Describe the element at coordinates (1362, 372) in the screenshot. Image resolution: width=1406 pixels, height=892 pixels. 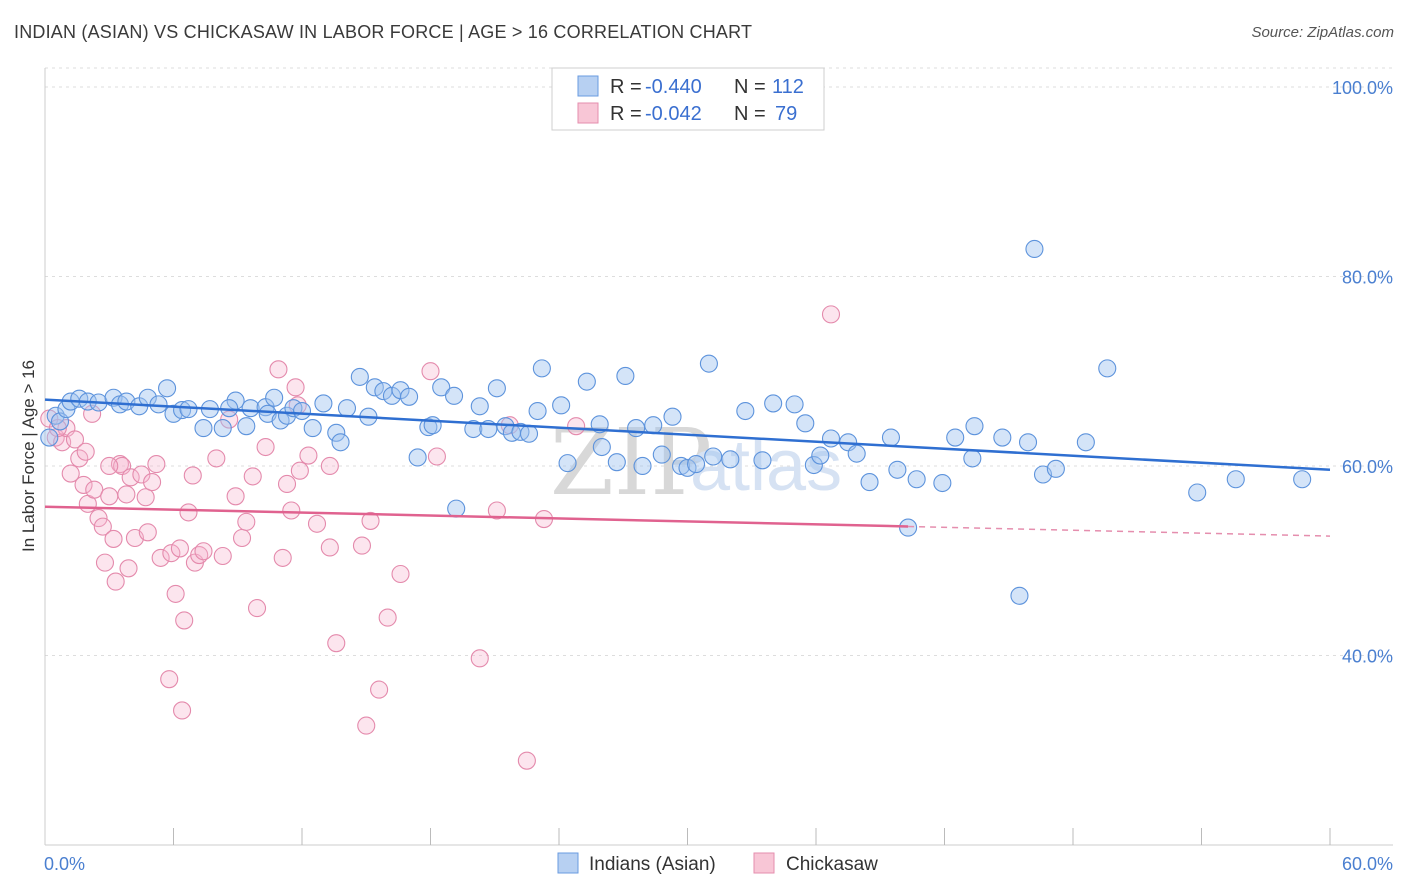
I see `y-tick-labels: 40.0% 60.0% 80.0% 100.0%` at that location.